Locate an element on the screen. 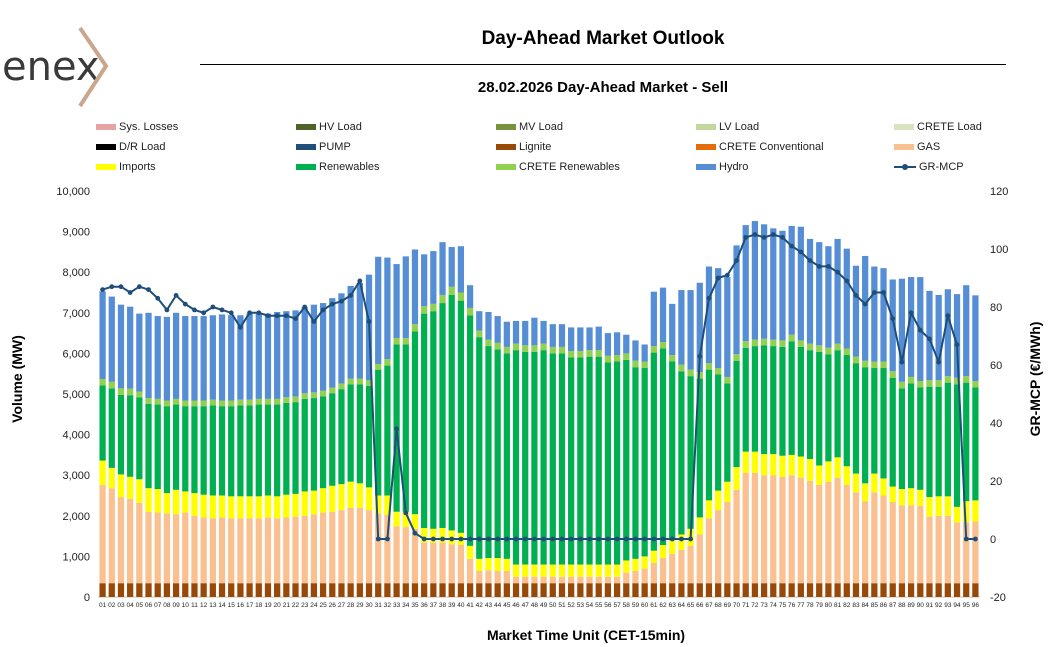 The image size is (1048, 647). x-tick-label: 86 is located at coordinates (884, 605).